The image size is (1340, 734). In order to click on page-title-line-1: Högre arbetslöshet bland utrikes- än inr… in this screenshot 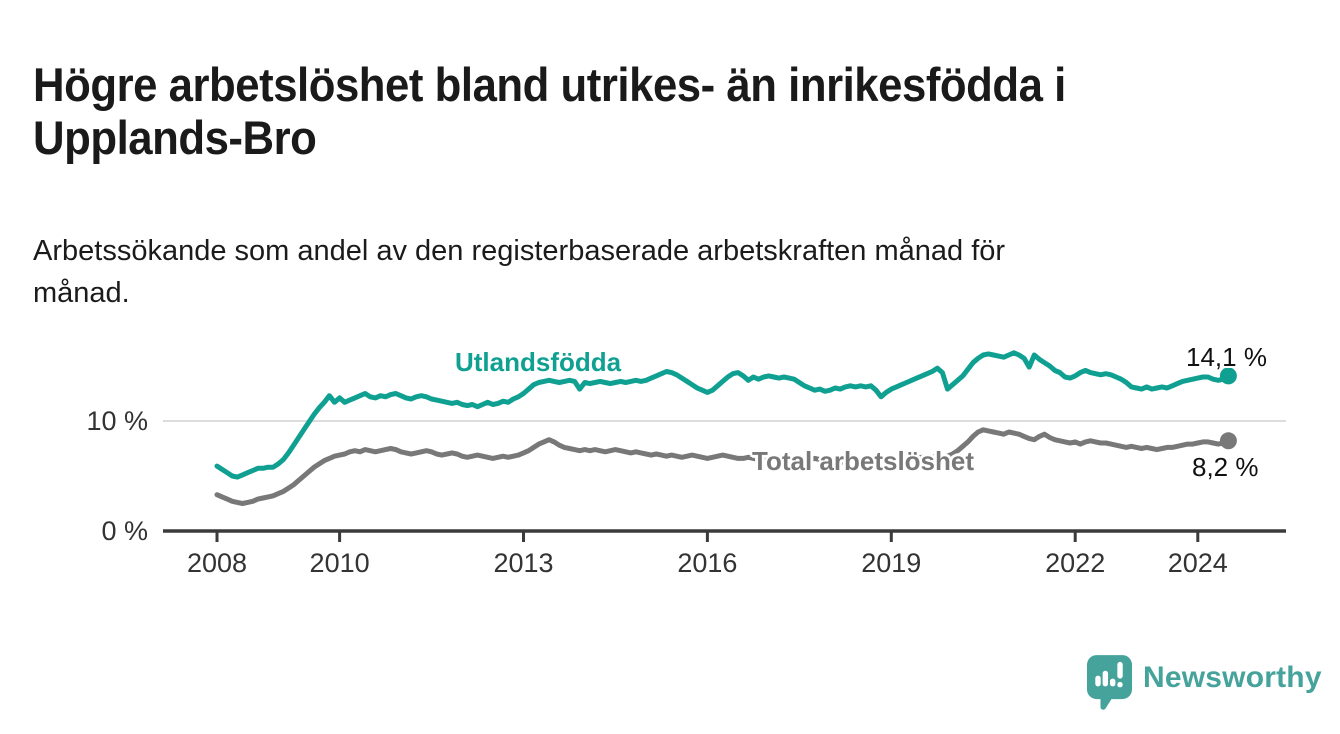, I will do `click(549, 85)`.